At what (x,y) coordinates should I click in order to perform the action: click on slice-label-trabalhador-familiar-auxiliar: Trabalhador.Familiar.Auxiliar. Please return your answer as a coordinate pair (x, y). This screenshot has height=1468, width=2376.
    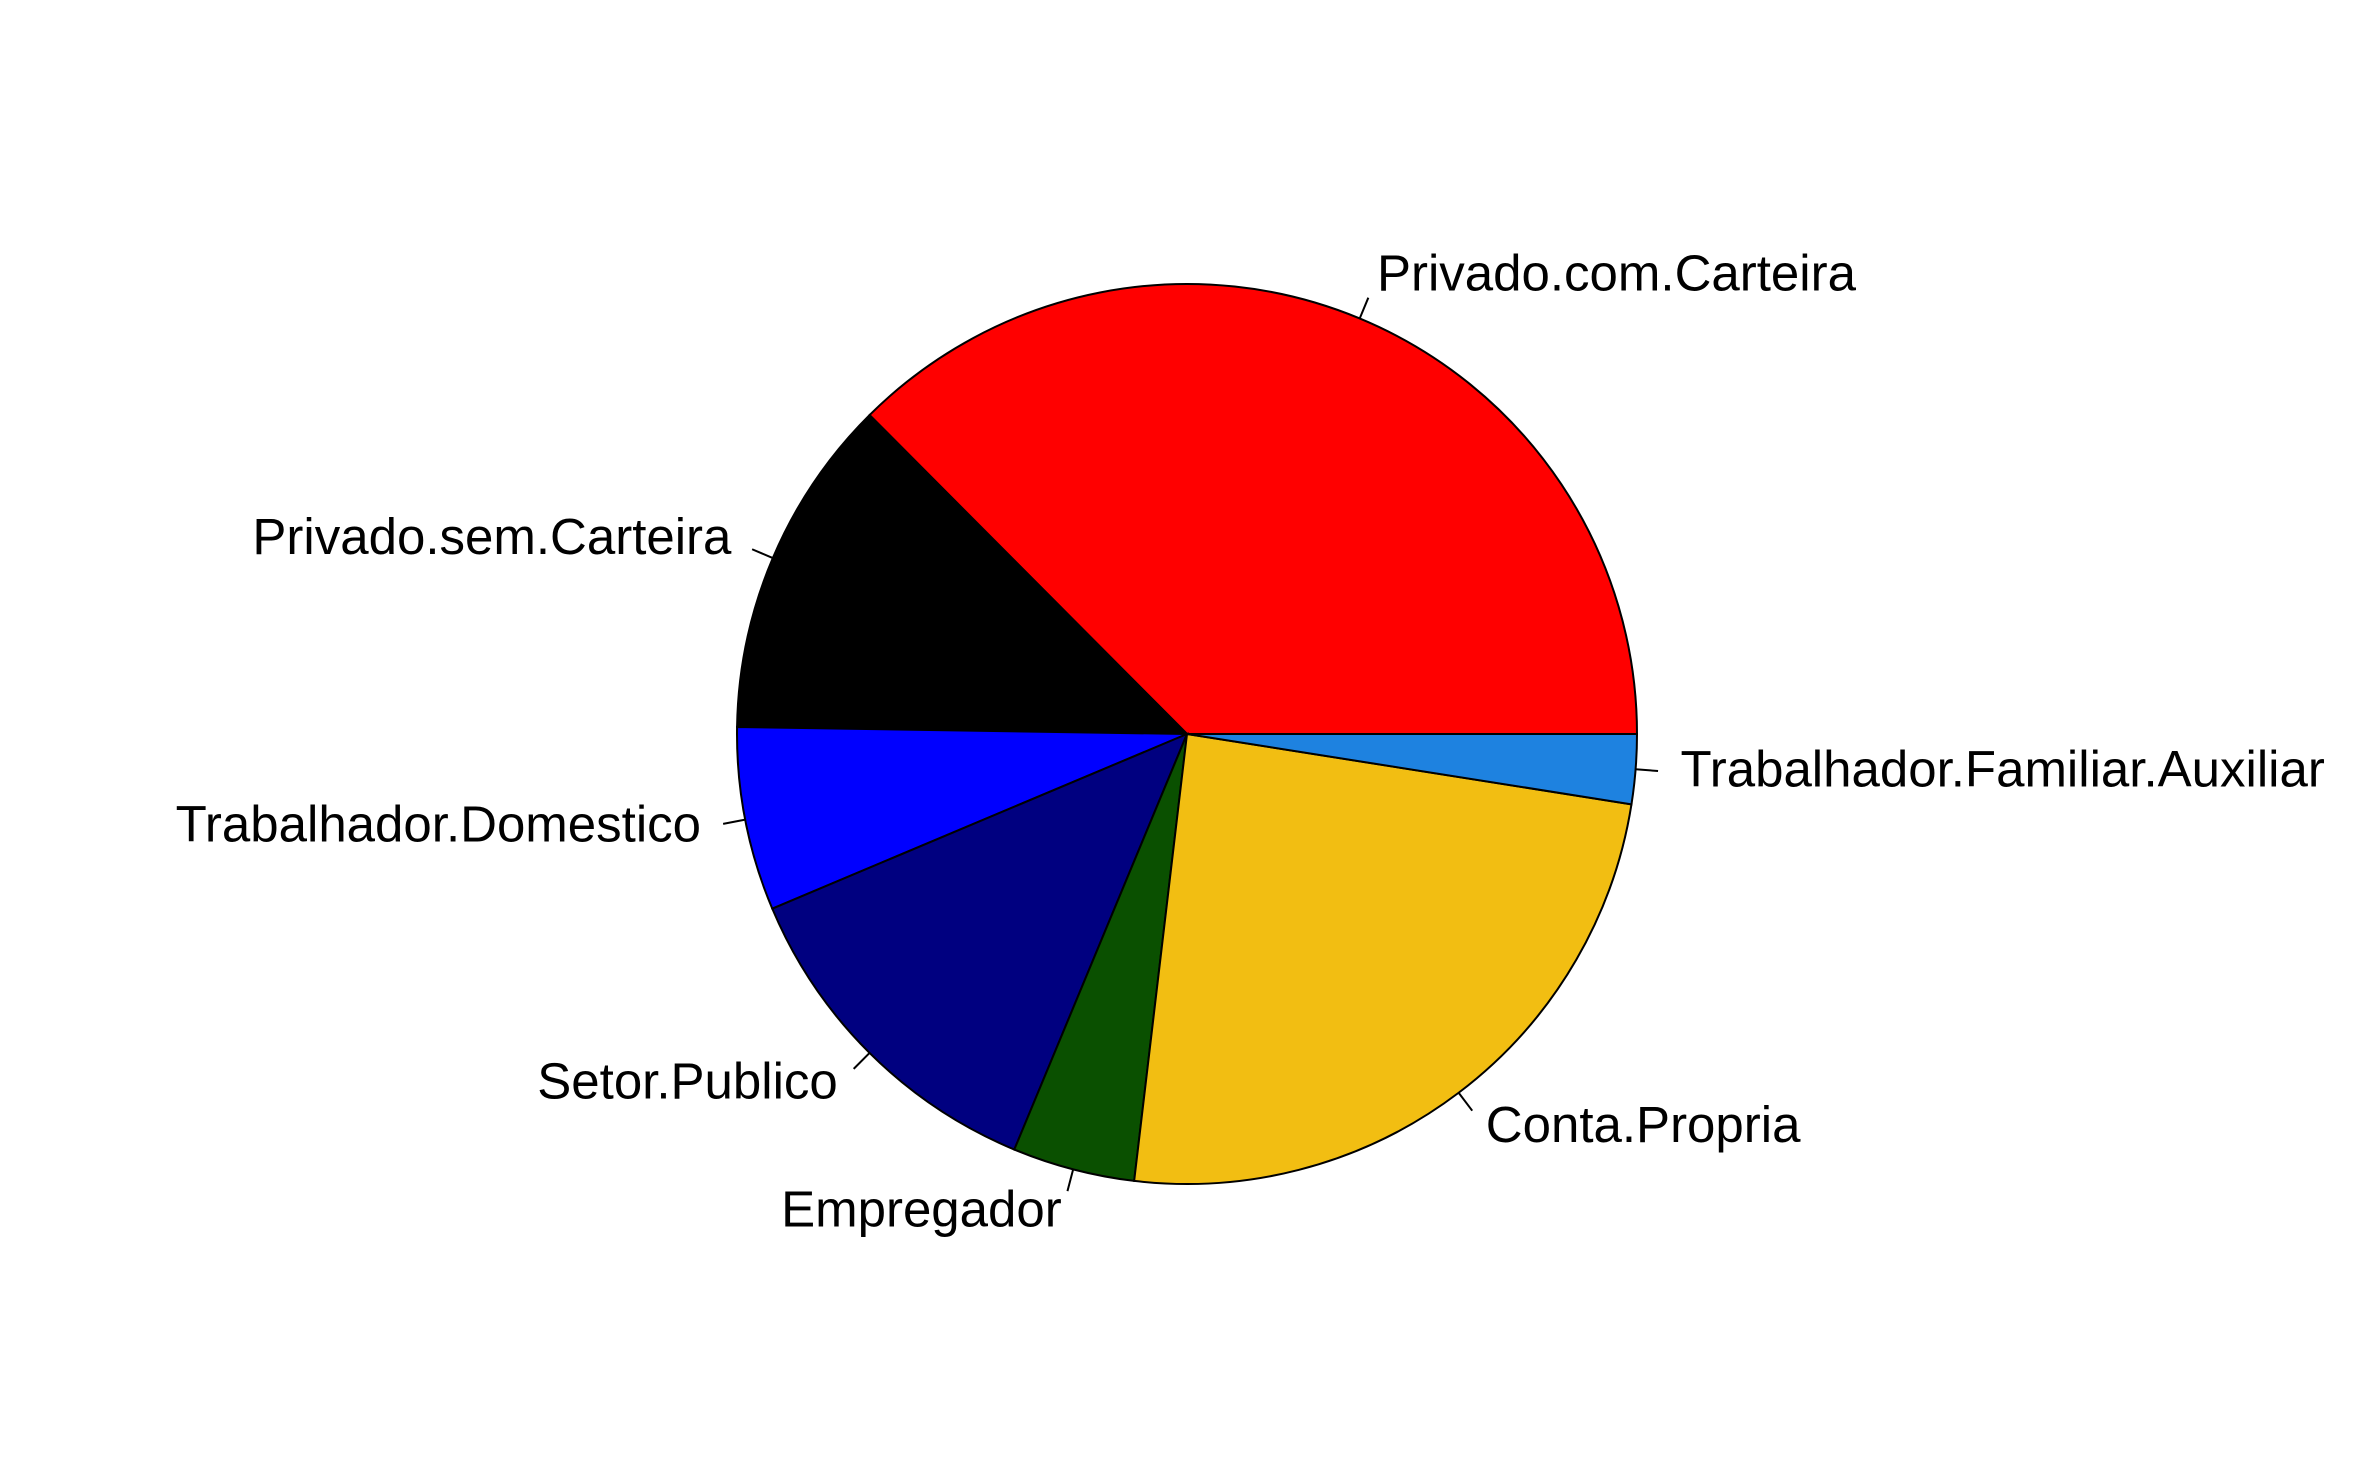
    Looking at the image, I should click on (2002, 768).